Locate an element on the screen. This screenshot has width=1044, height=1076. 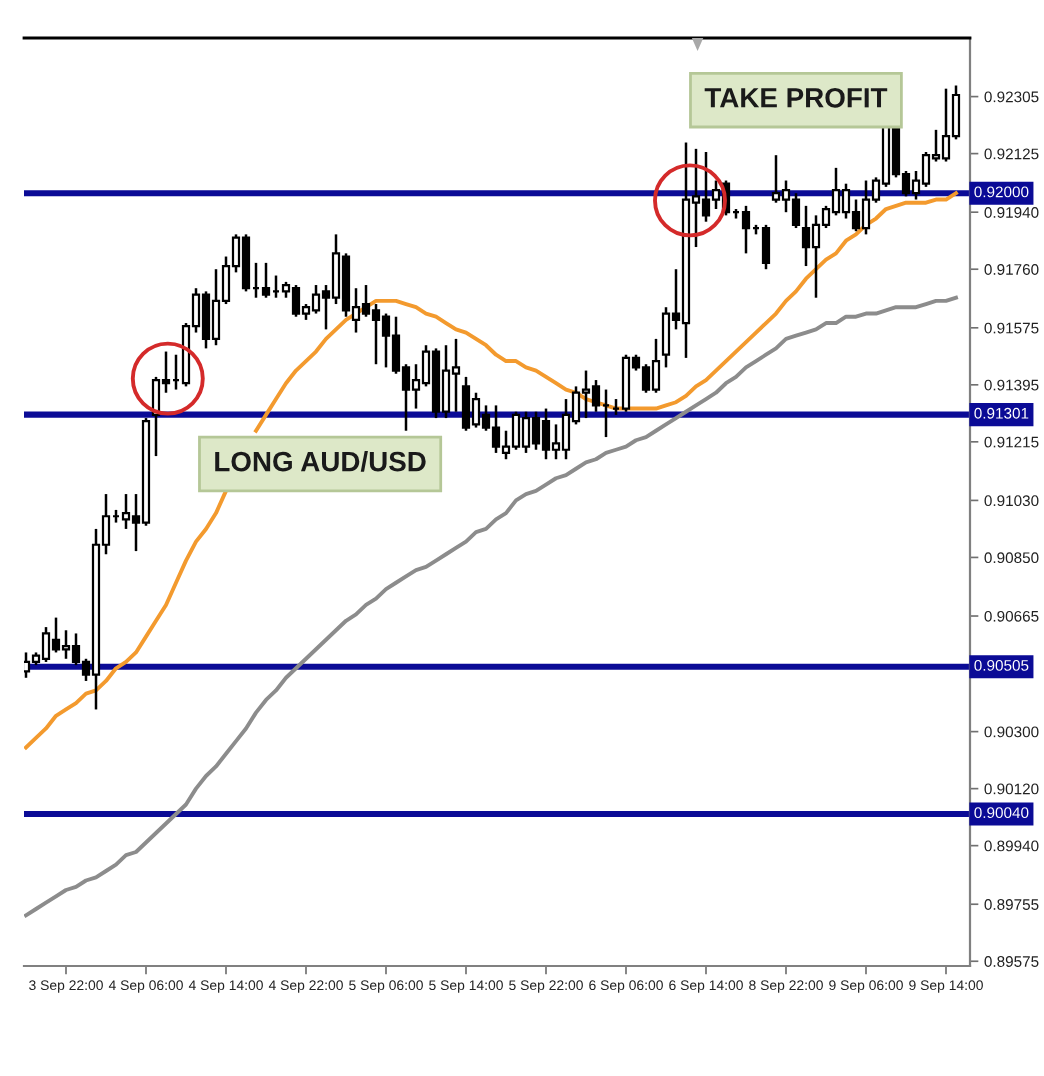
annotation: LONG AUD/USD is located at coordinates (320, 461).